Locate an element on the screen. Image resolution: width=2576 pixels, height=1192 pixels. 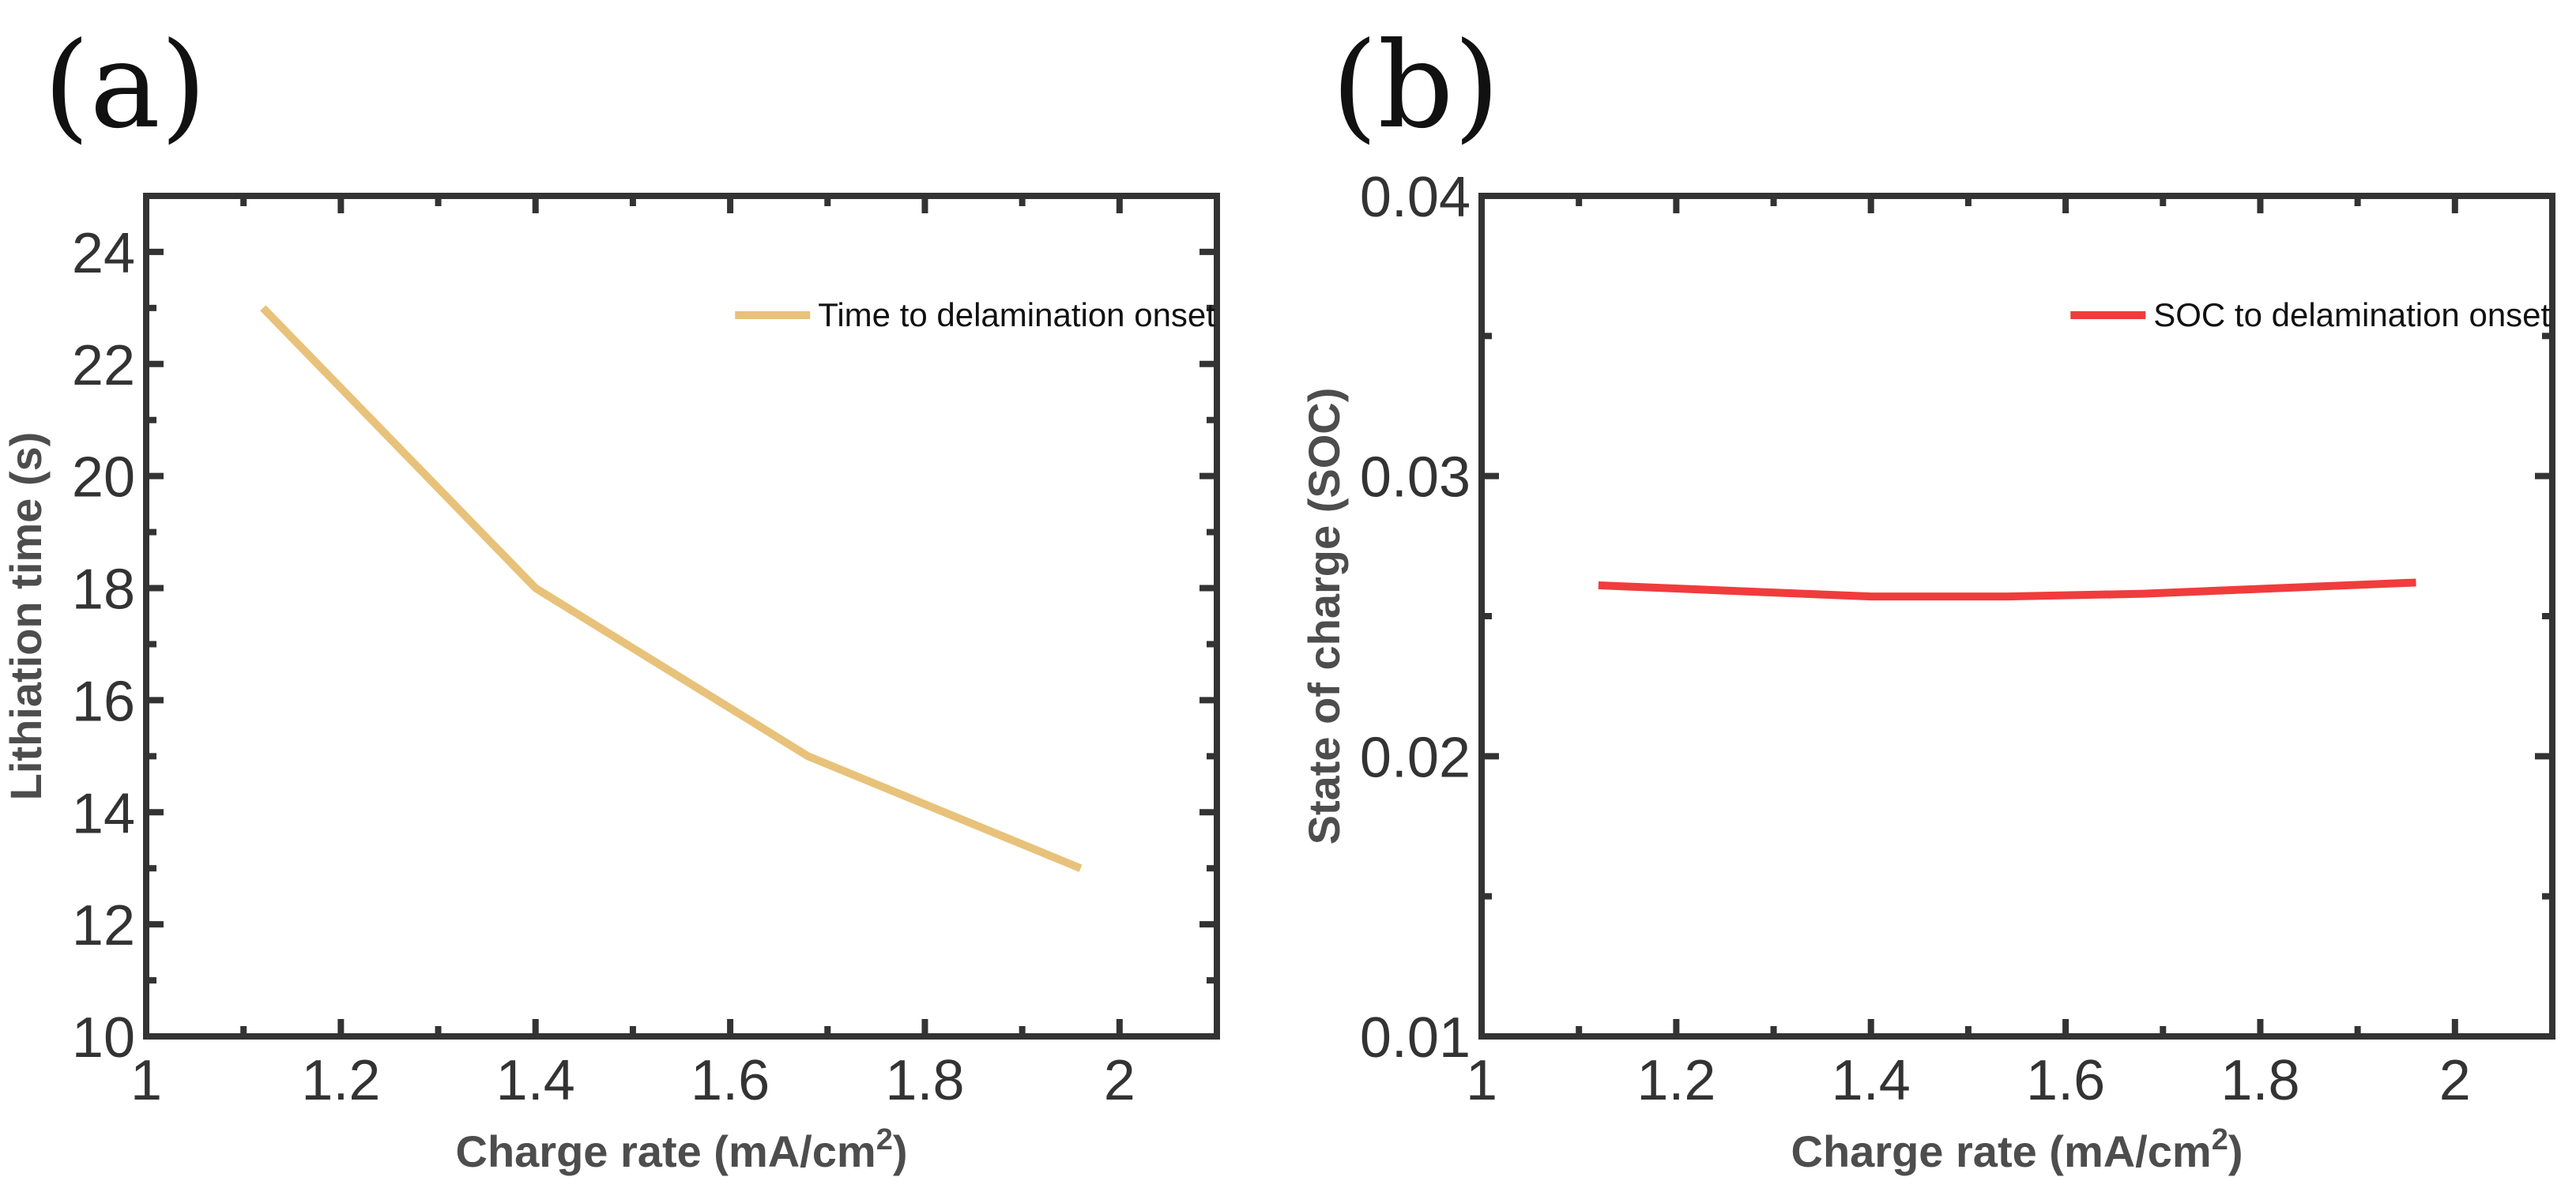
y-tick-label: 10 is located at coordinates (103, 1038).